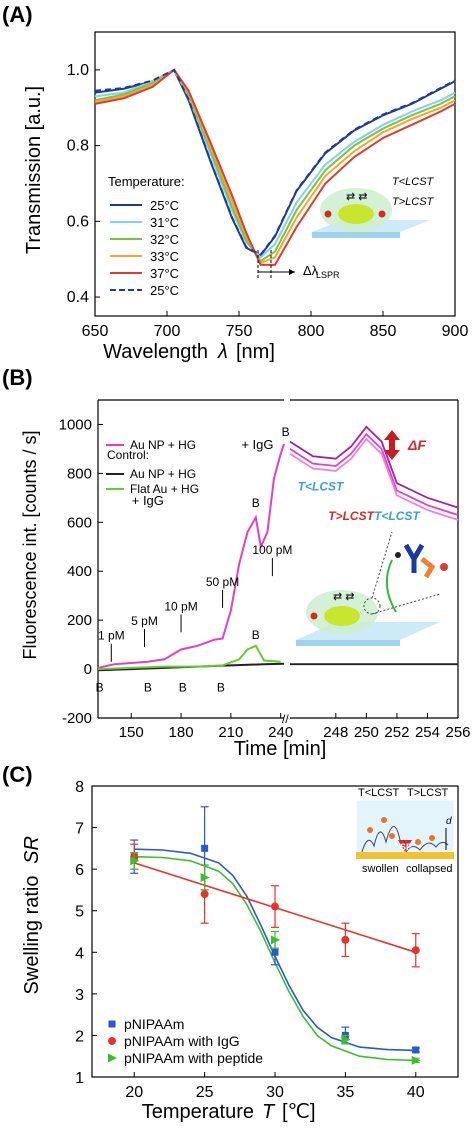 The height and width of the screenshot is (1128, 474). What do you see at coordinates (79, 620) in the screenshot?
I see `panel-b-ytick-label: 200` at bounding box center [79, 620].